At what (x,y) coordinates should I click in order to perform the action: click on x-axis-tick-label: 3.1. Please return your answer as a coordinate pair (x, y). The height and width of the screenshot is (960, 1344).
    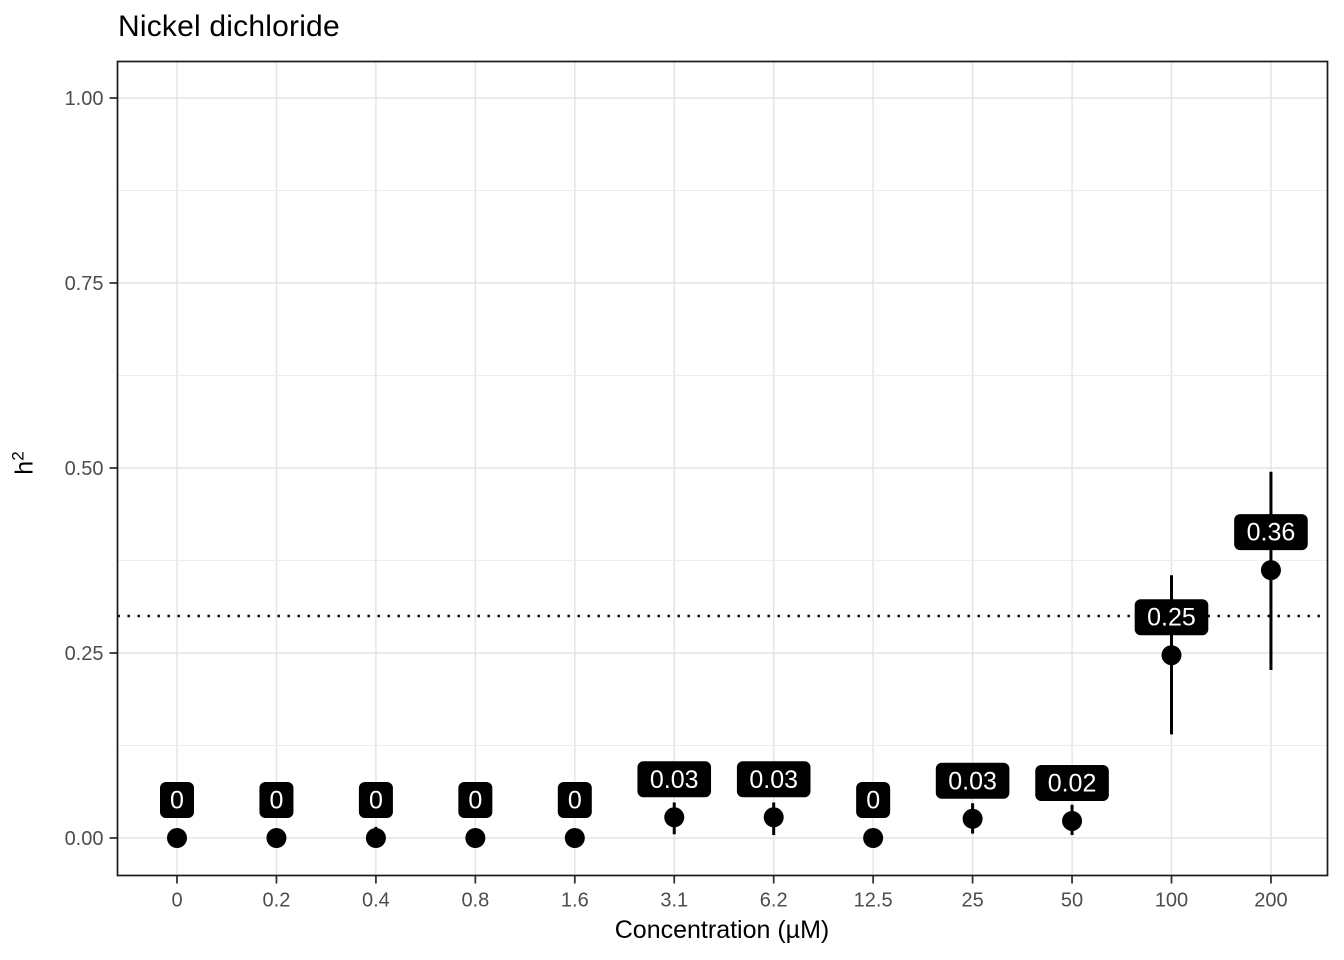
    Looking at the image, I should click on (674, 901).